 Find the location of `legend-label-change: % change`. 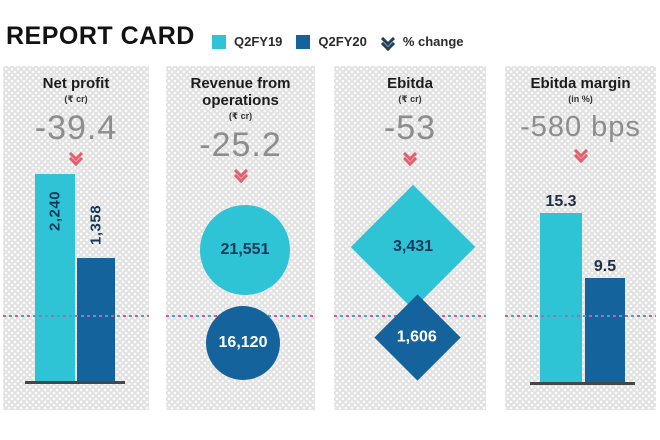

legend-label-change: % change is located at coordinates (433, 41).